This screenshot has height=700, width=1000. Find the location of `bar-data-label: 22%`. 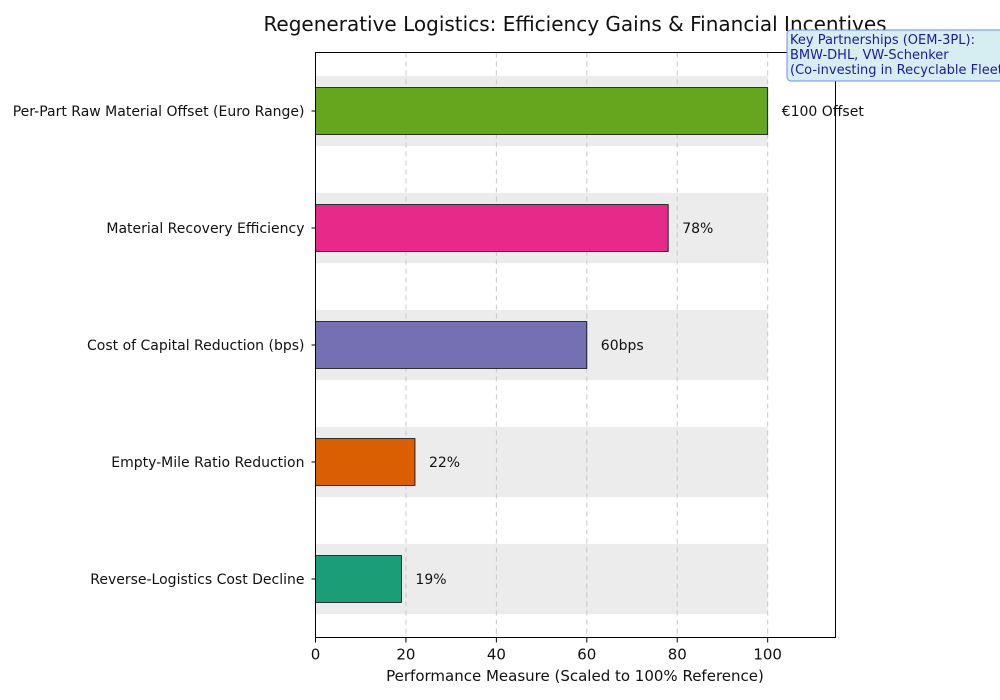

bar-data-label: 22% is located at coordinates (444, 463).